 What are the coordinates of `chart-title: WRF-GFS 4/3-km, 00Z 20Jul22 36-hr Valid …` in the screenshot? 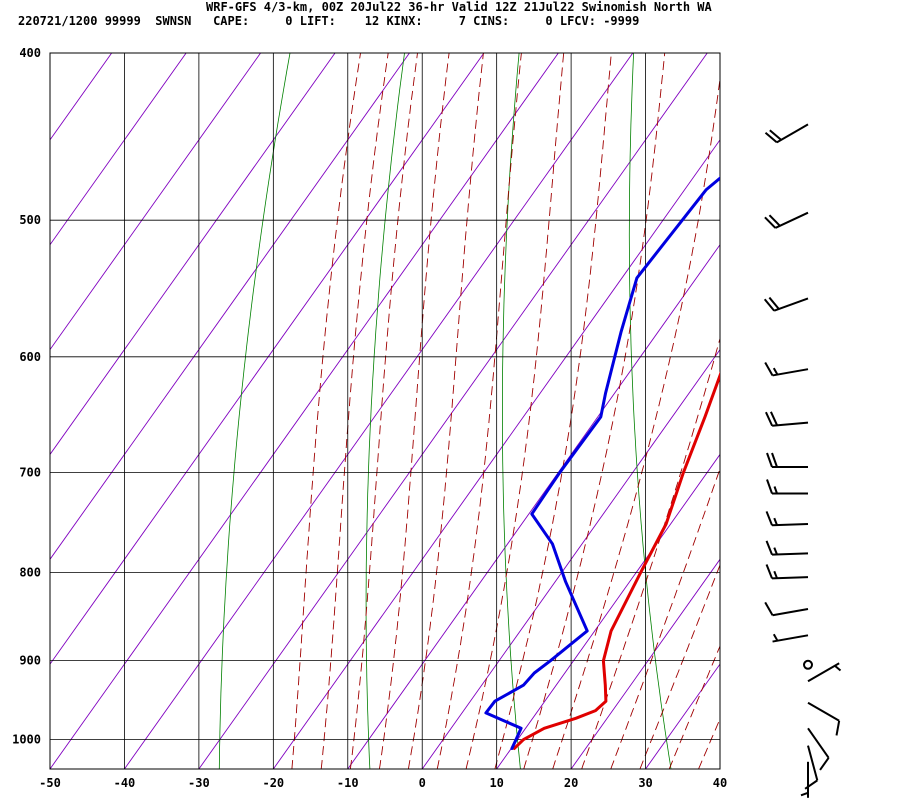 It's located at (459, 7).